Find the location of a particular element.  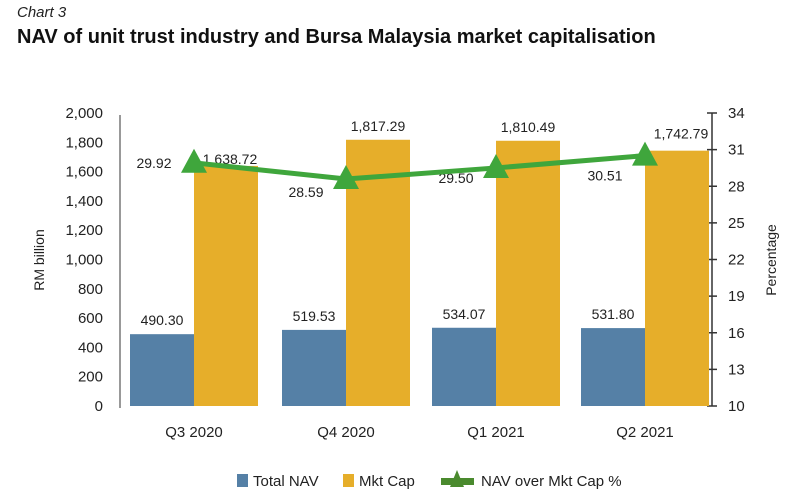

category-label: Q2 2021 is located at coordinates (645, 432).